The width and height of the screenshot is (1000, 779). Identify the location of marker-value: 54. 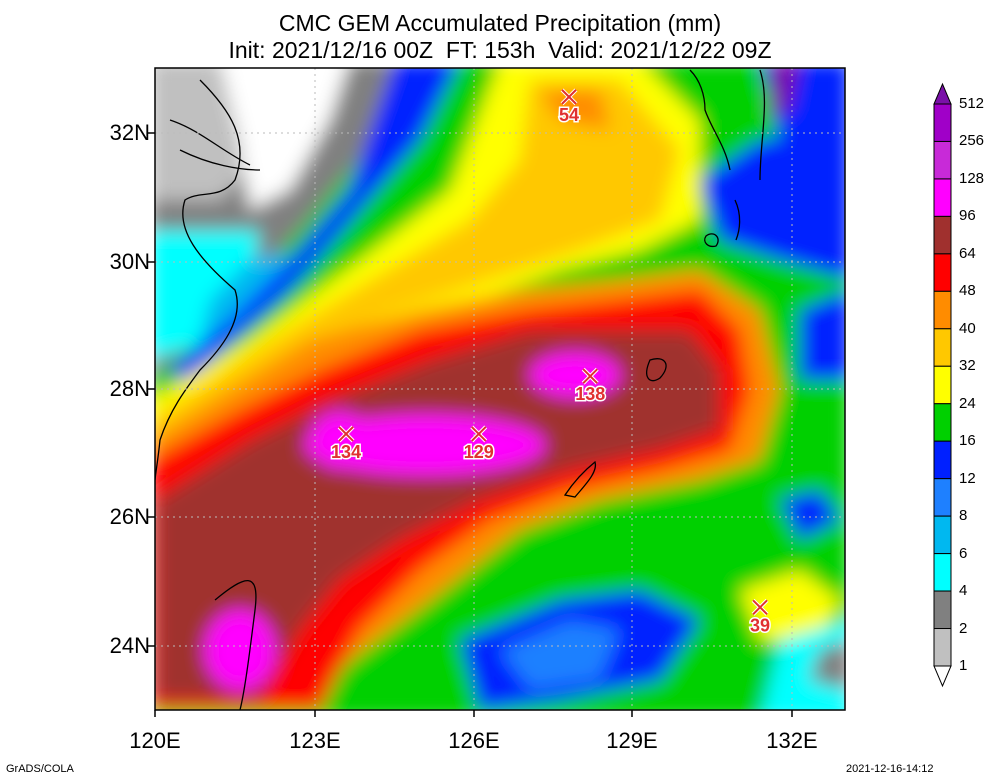
(569, 115).